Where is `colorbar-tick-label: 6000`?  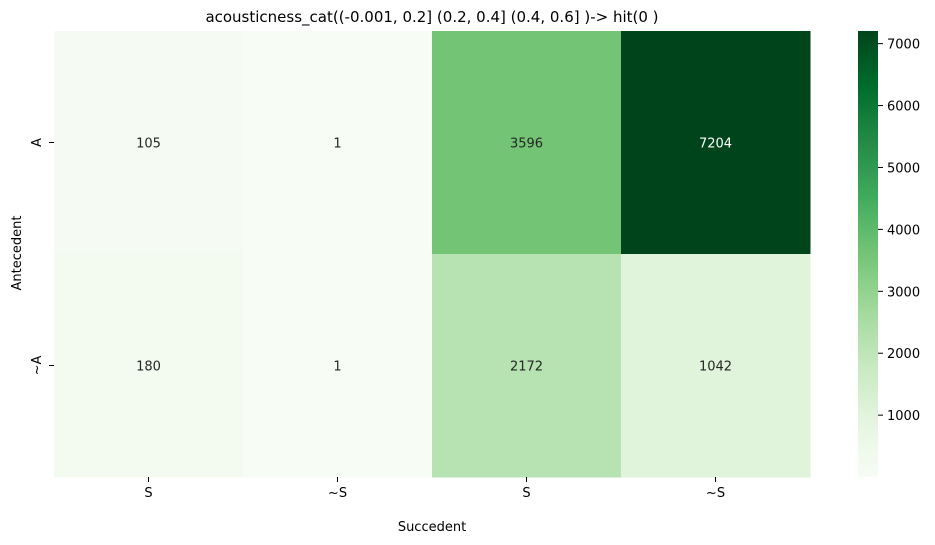 colorbar-tick-label: 6000 is located at coordinates (903, 107).